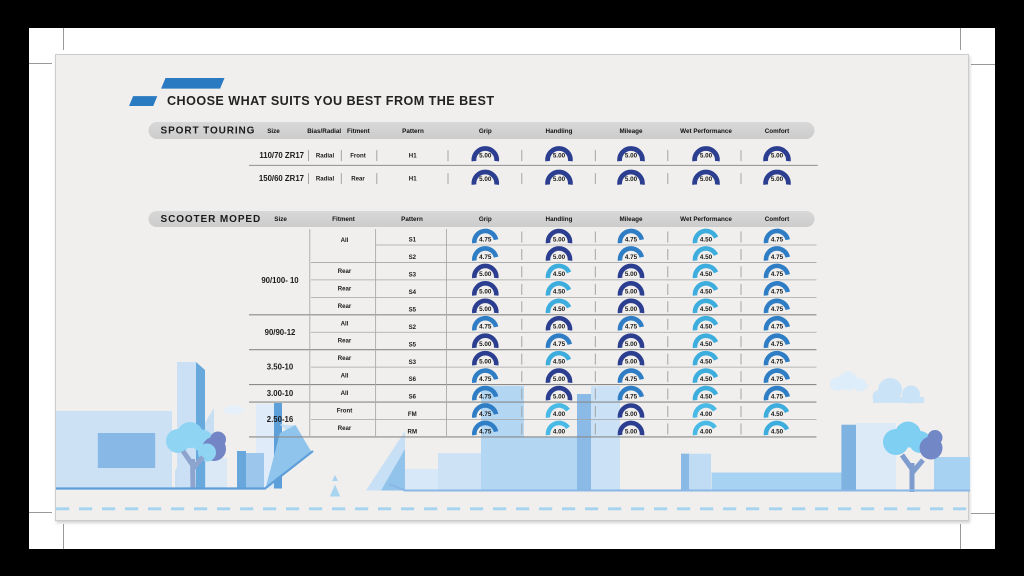 This screenshot has height=576, width=1024. Describe the element at coordinates (208, 131) in the screenshot. I see `svg-text: SPORT TOURING` at that location.